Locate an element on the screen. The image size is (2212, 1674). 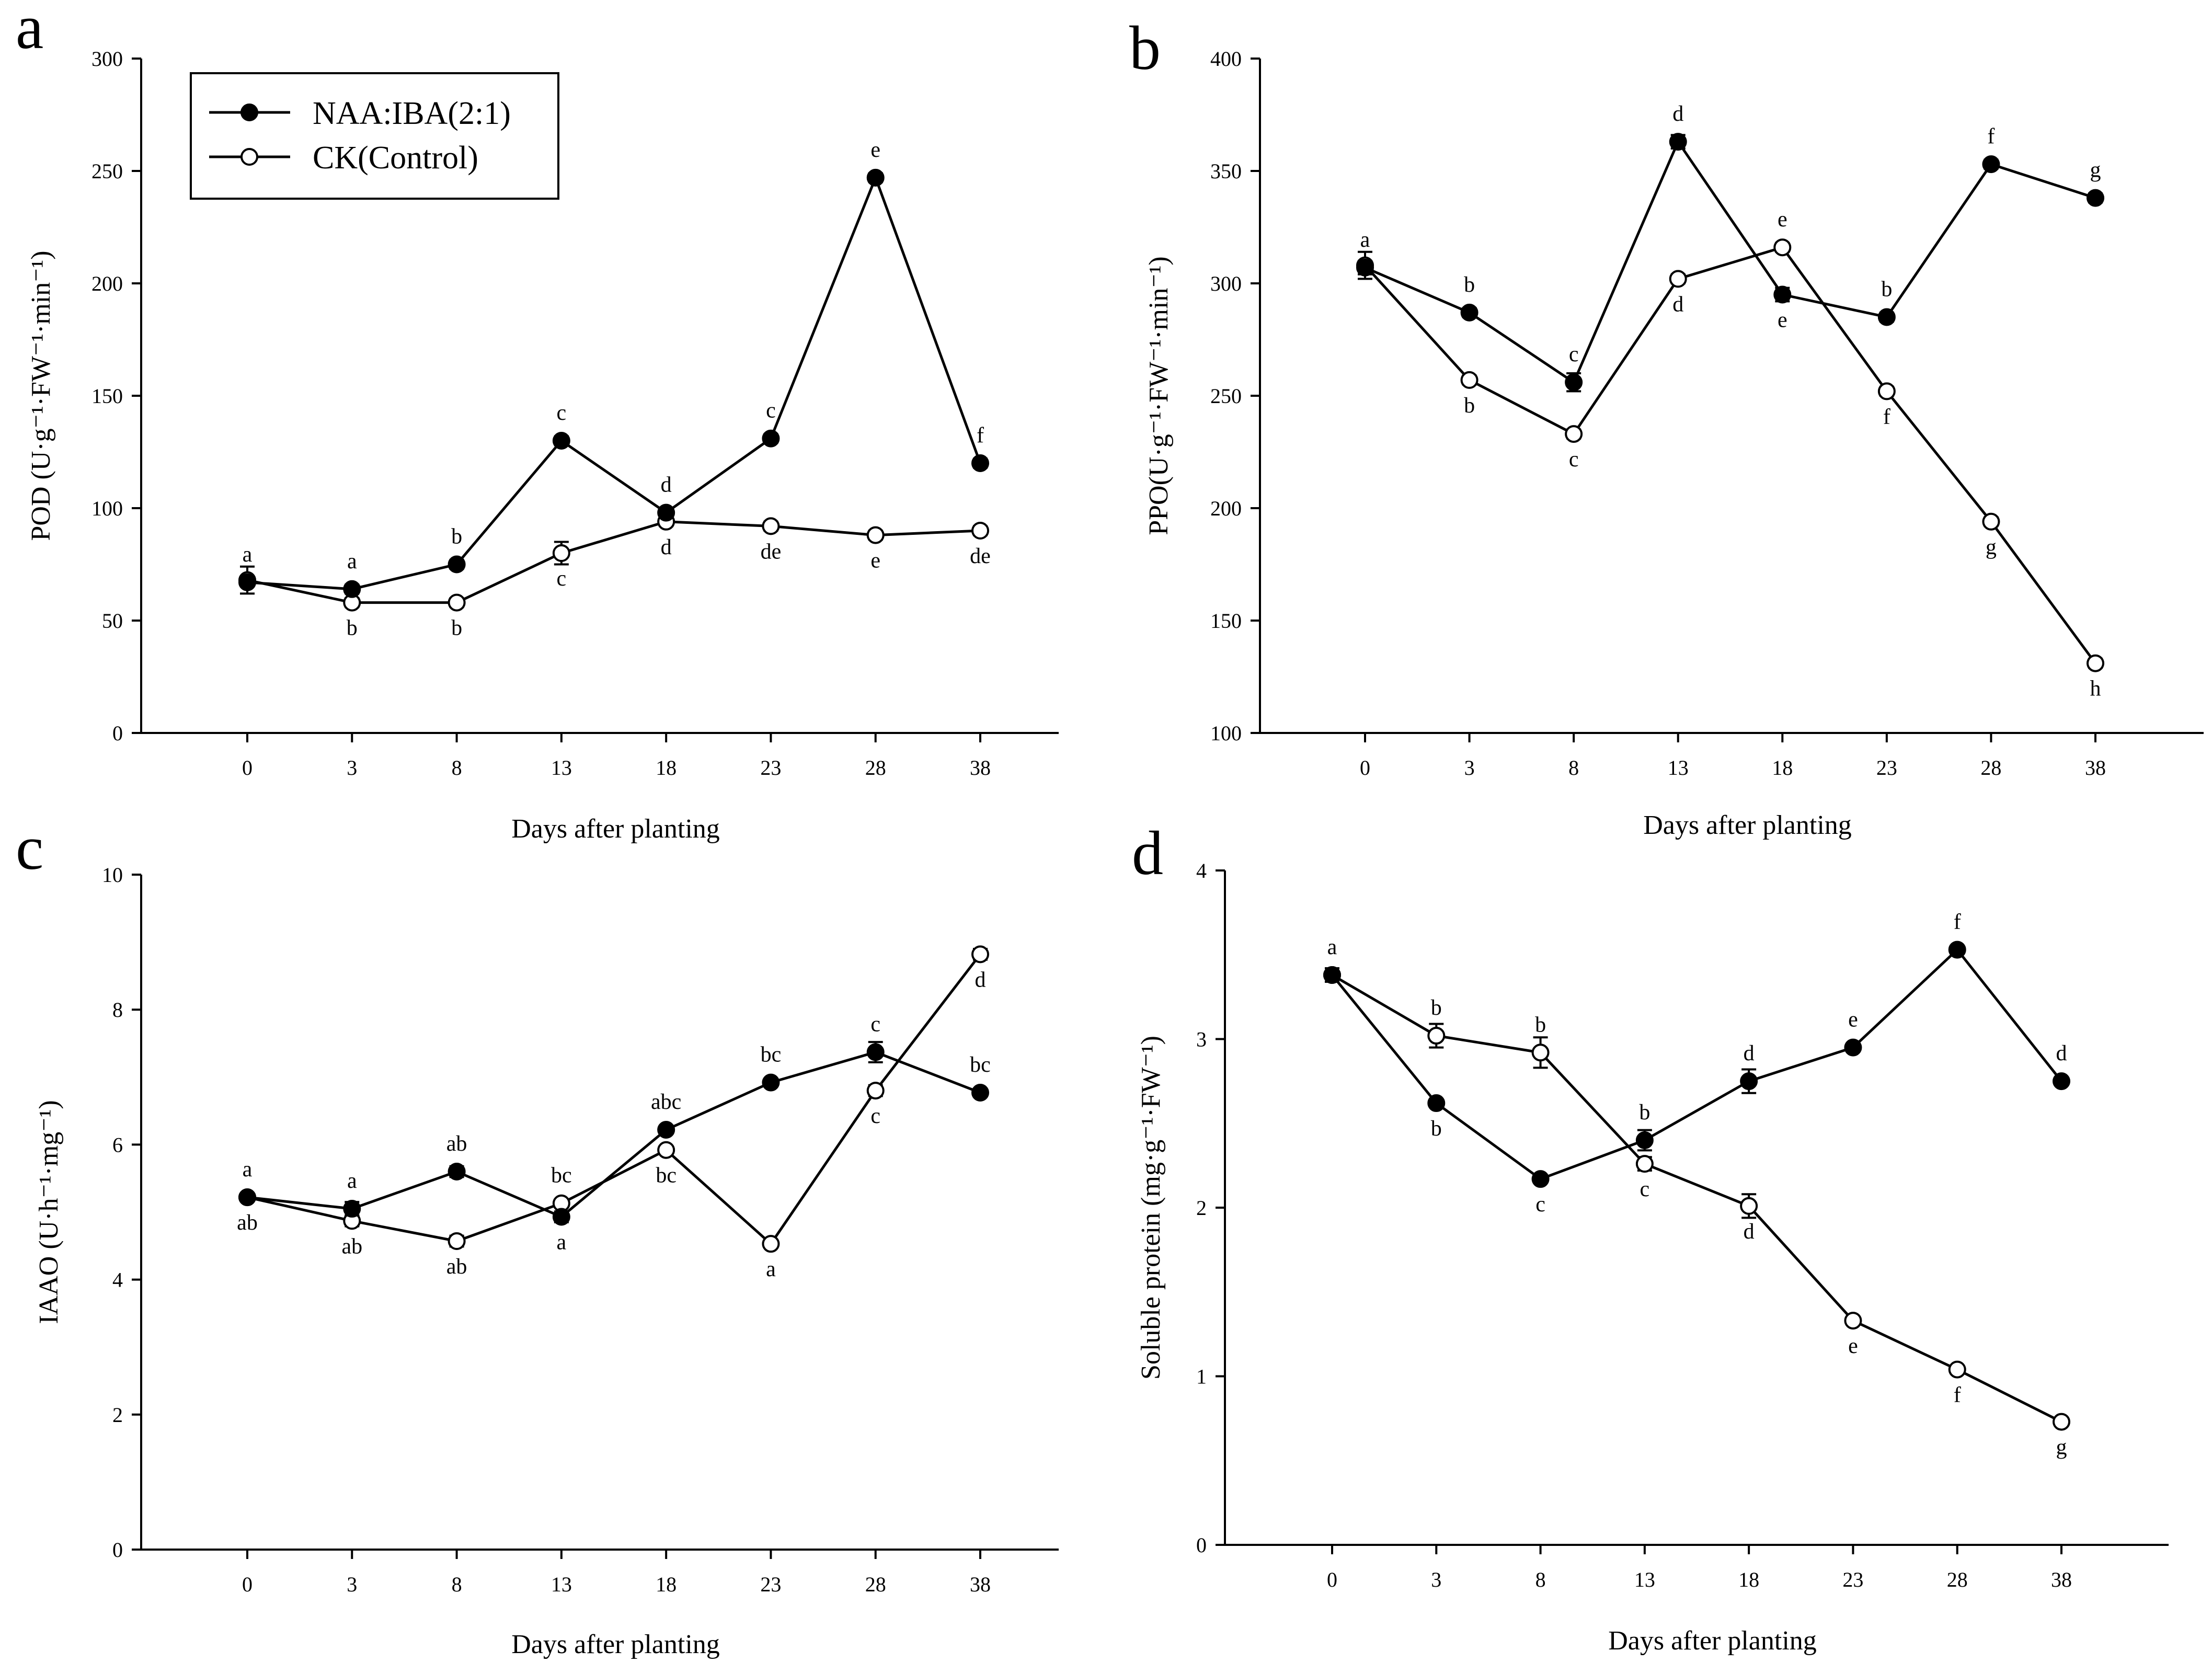
legend: NAA:IBA(2:1) CK(Control) is located at coordinates (374, 136).